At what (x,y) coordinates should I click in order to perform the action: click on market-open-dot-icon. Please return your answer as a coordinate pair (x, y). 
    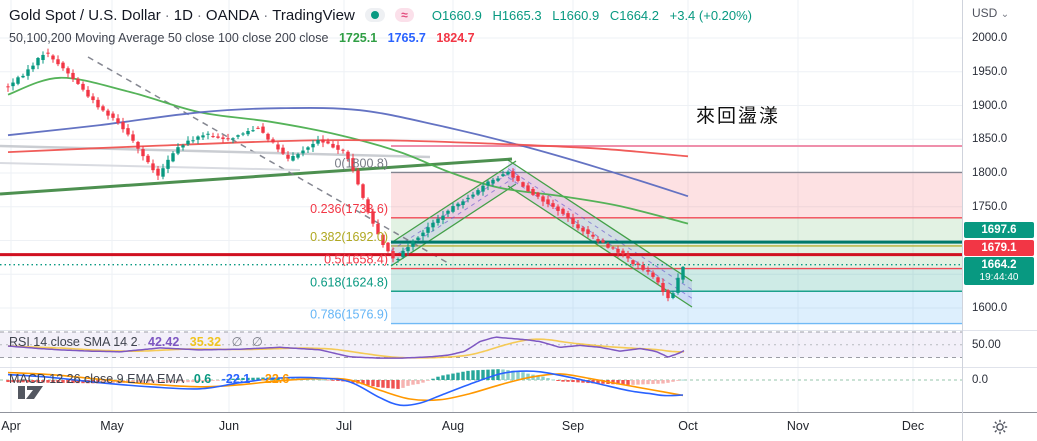
    Looking at the image, I should click on (374, 15).